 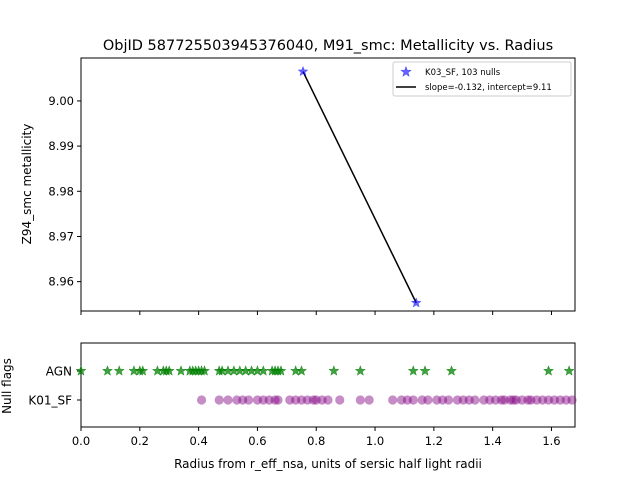 What do you see at coordinates (316, 313) in the screenshot?
I see `top-x-ticks` at bounding box center [316, 313].